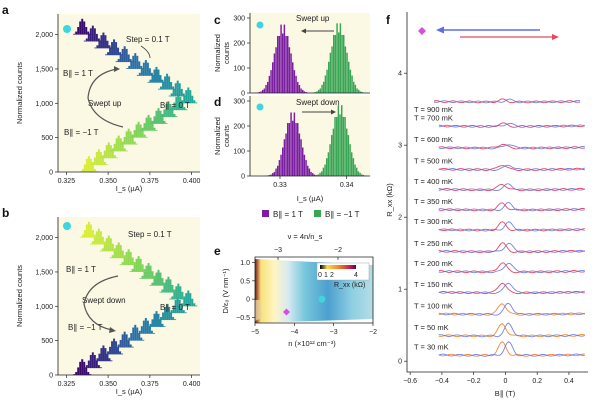 The image size is (600, 405). I want to click on panel-f-ylabel: R_xx (kΩ), so click(389, 200).